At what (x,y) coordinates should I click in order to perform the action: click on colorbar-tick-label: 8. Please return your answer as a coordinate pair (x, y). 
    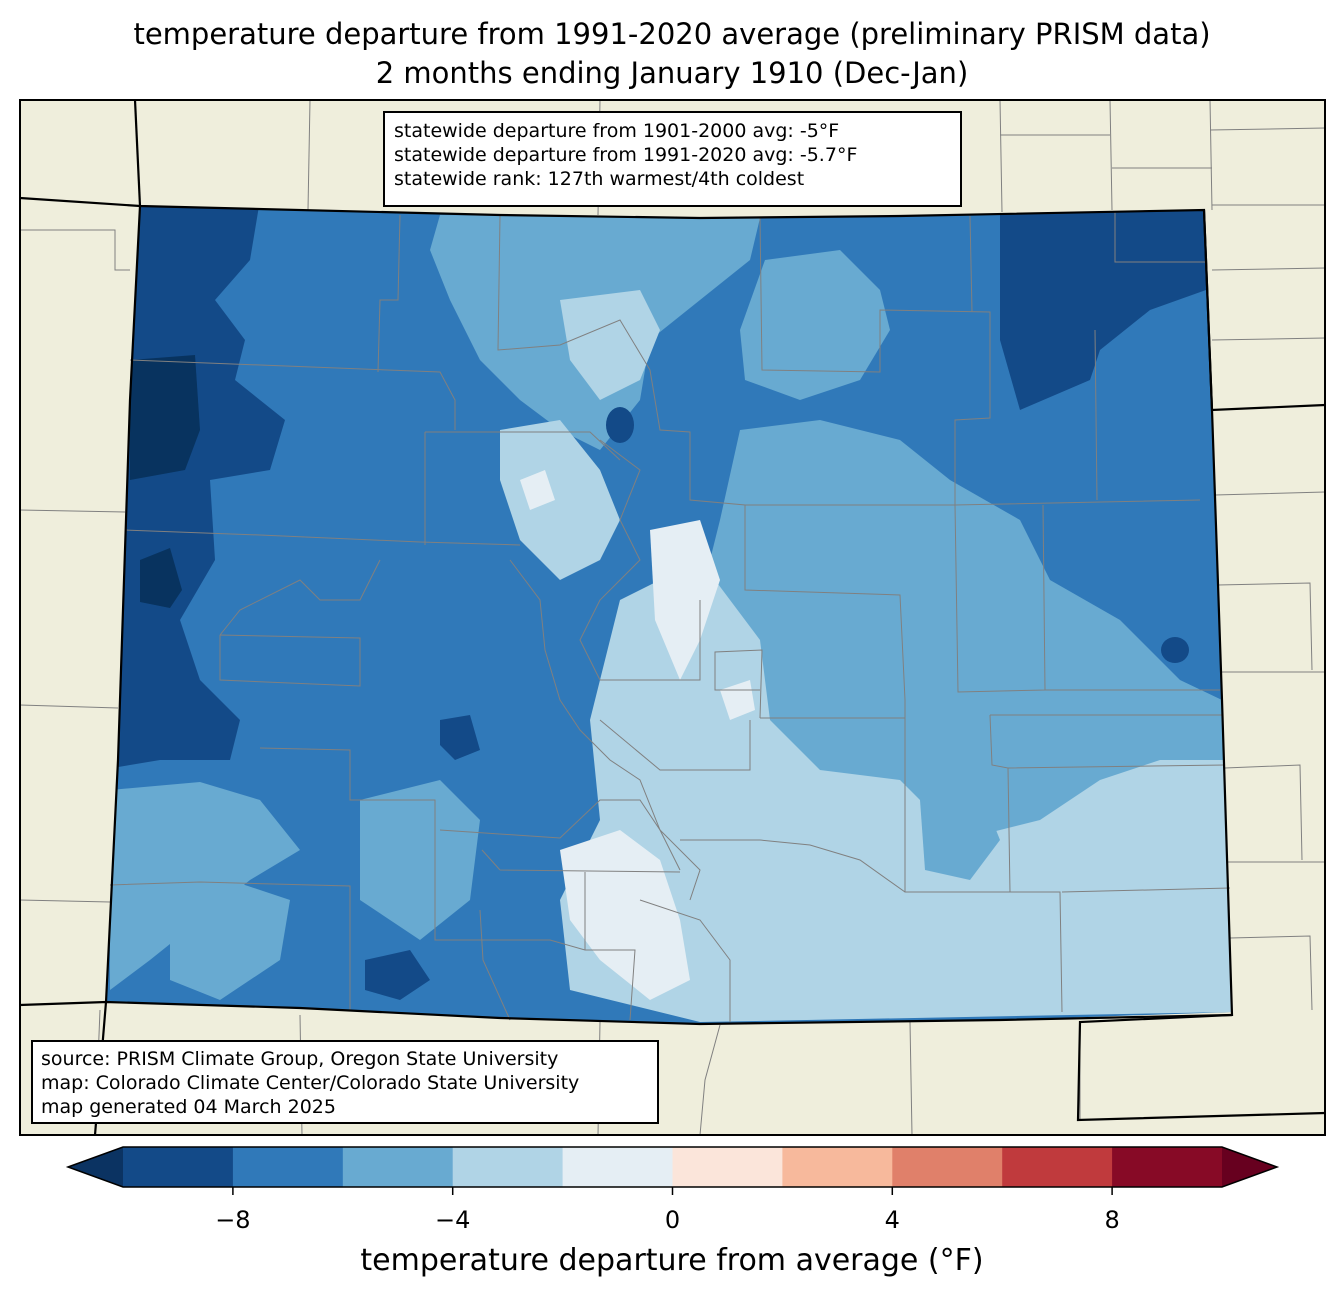
    Looking at the image, I should click on (1112, 1220).